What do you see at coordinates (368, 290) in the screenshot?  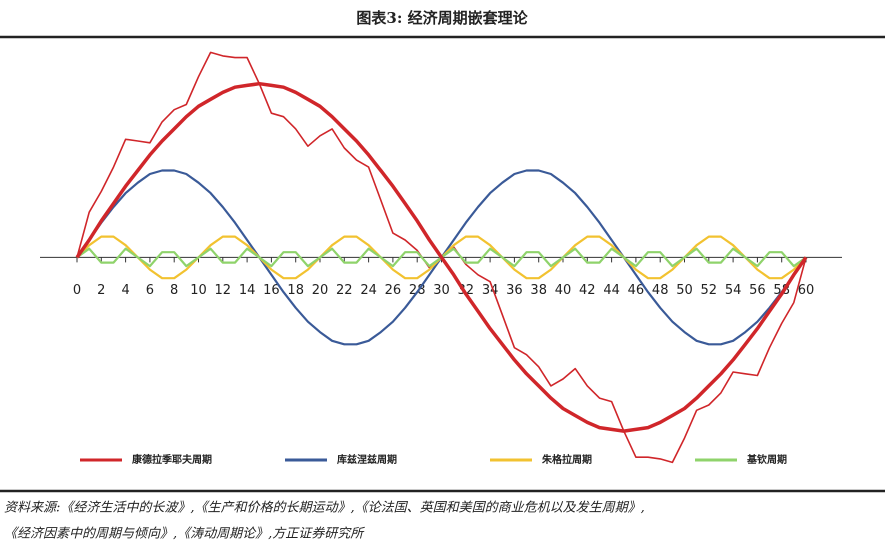 I see `x-tick-label: 24` at bounding box center [368, 290].